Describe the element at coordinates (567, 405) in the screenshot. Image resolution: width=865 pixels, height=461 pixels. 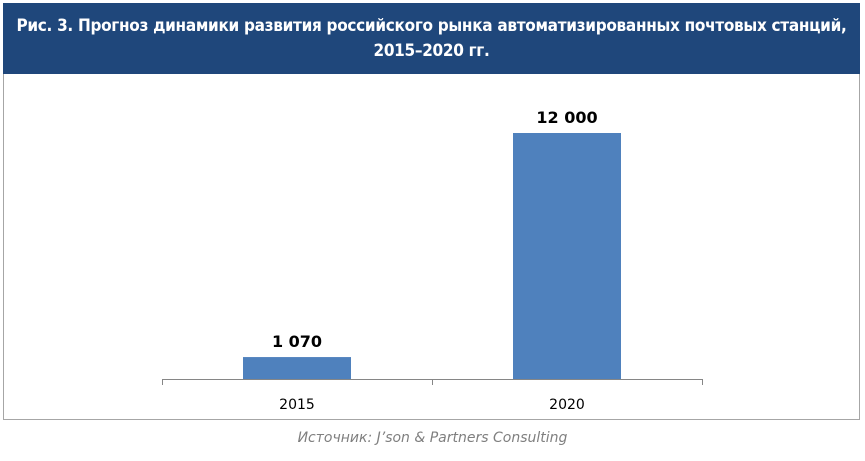
I see `x-tick-label: 2020` at that location.